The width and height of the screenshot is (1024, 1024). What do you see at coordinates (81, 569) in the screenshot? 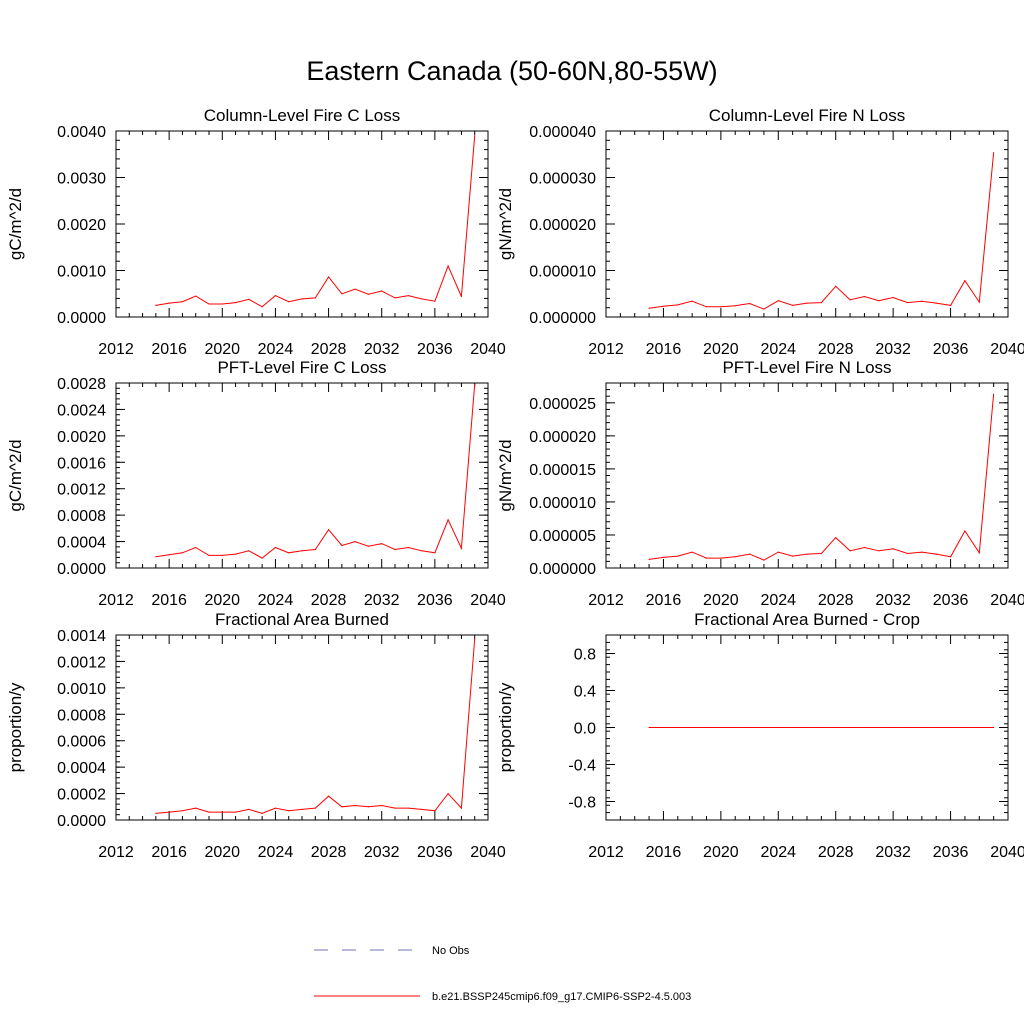
I see `y-tick-label: 0.0000` at bounding box center [81, 569].